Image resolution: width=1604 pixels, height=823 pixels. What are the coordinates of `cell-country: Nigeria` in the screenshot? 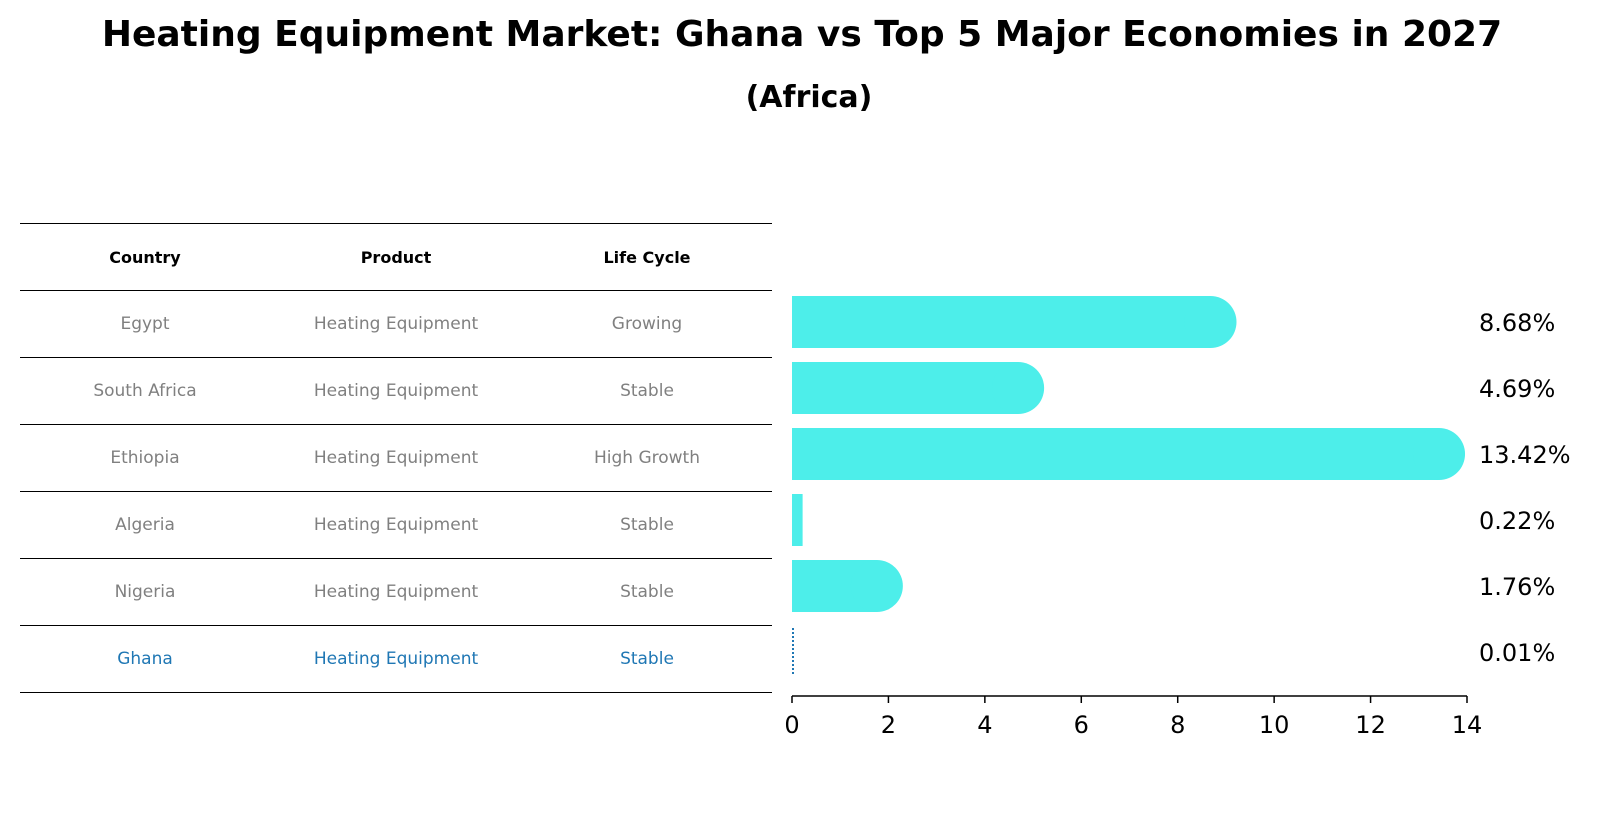 It's located at (145, 592).